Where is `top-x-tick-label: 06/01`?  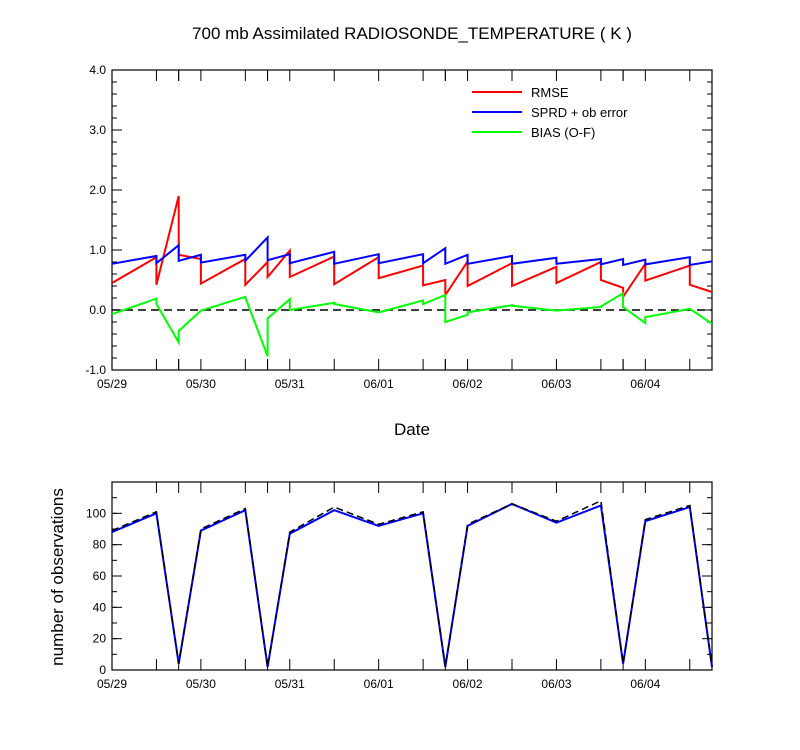
top-x-tick-label: 06/01 is located at coordinates (379, 384).